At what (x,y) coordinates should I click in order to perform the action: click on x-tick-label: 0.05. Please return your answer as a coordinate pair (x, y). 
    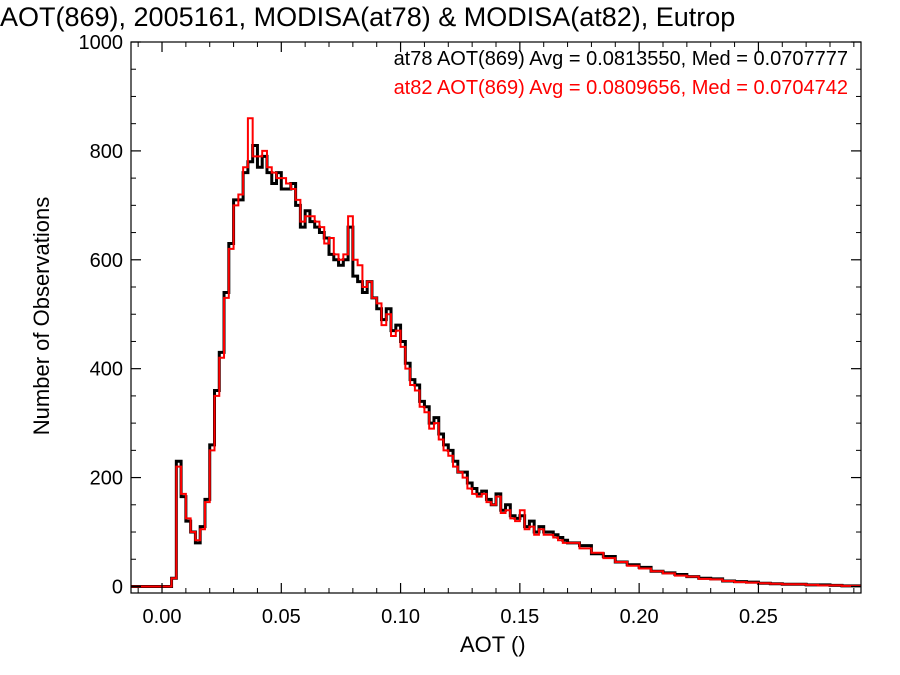
    Looking at the image, I should click on (281, 617).